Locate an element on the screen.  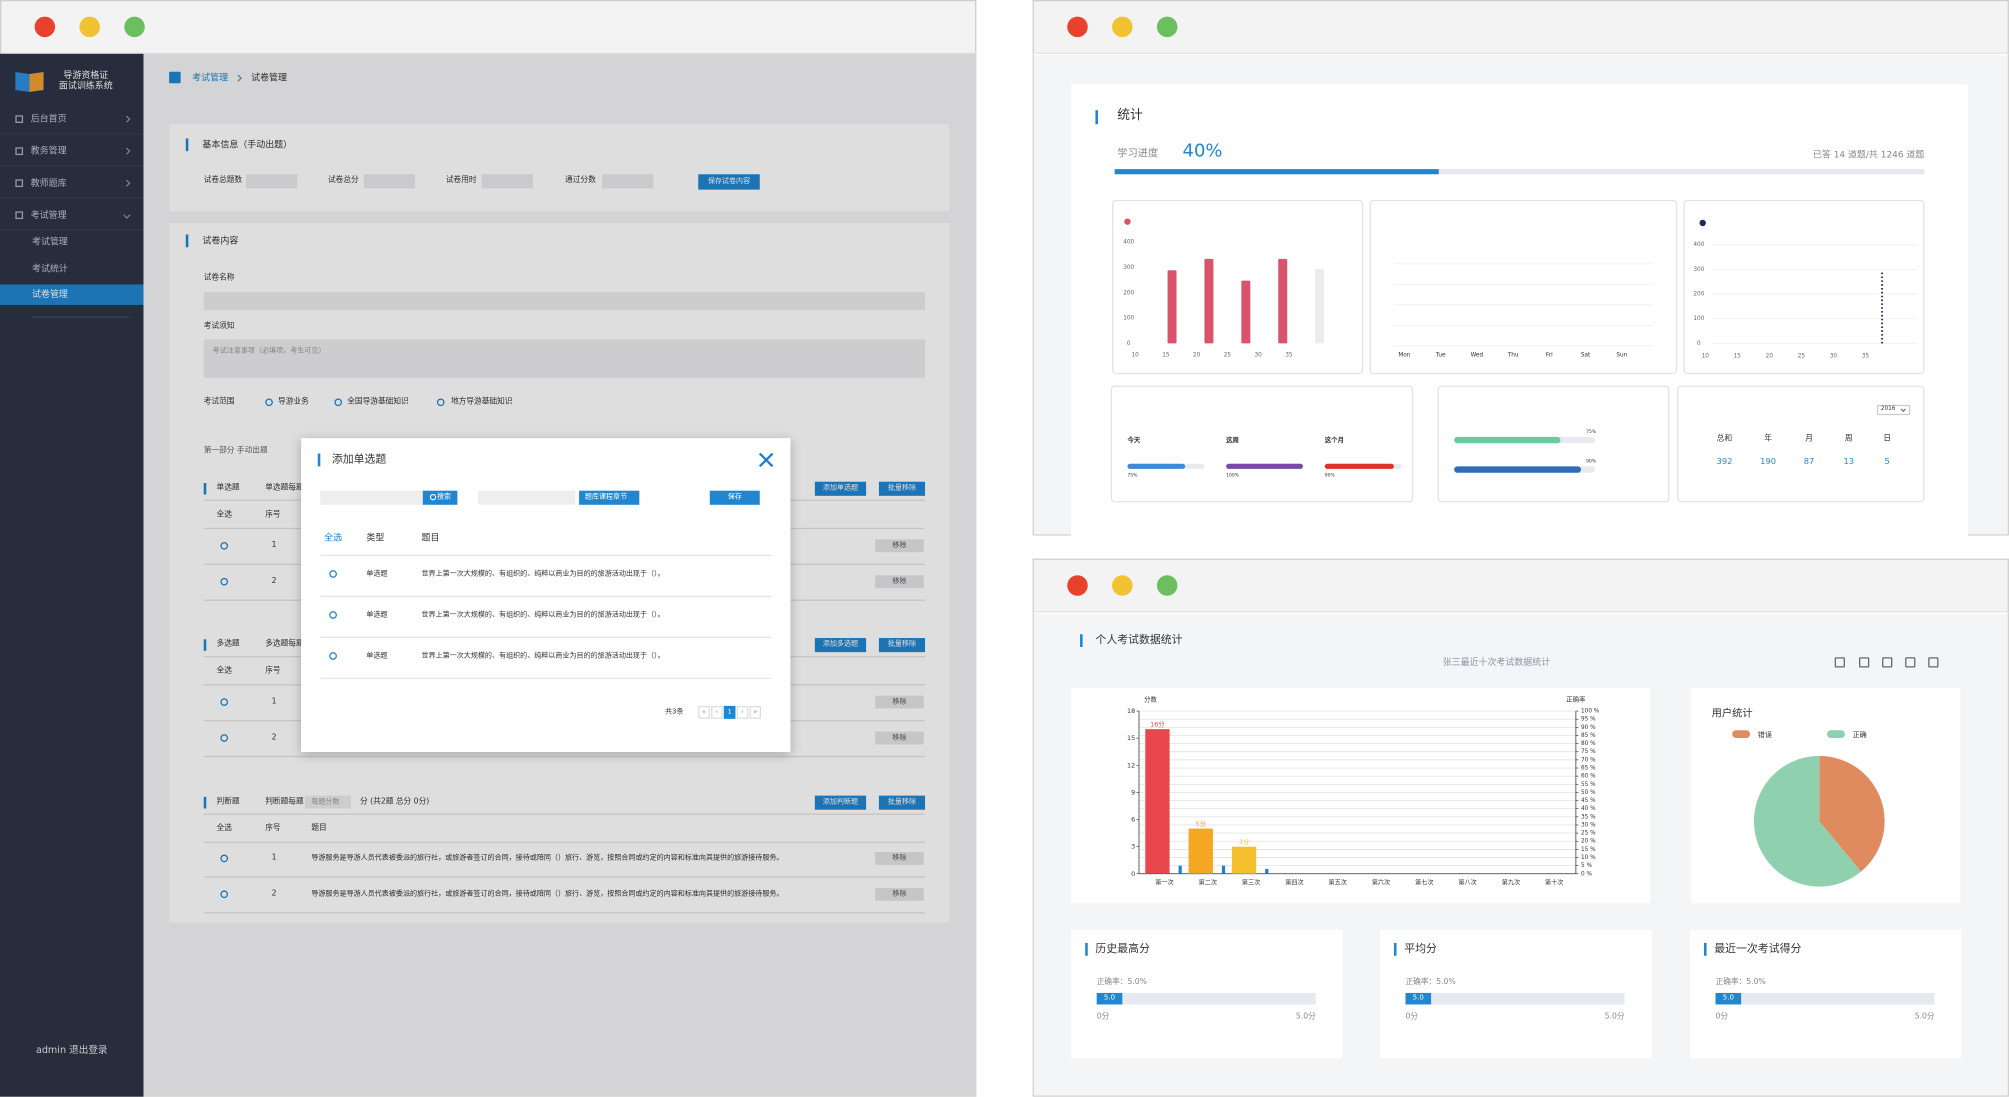
total-header: 日 is located at coordinates (1887, 439).